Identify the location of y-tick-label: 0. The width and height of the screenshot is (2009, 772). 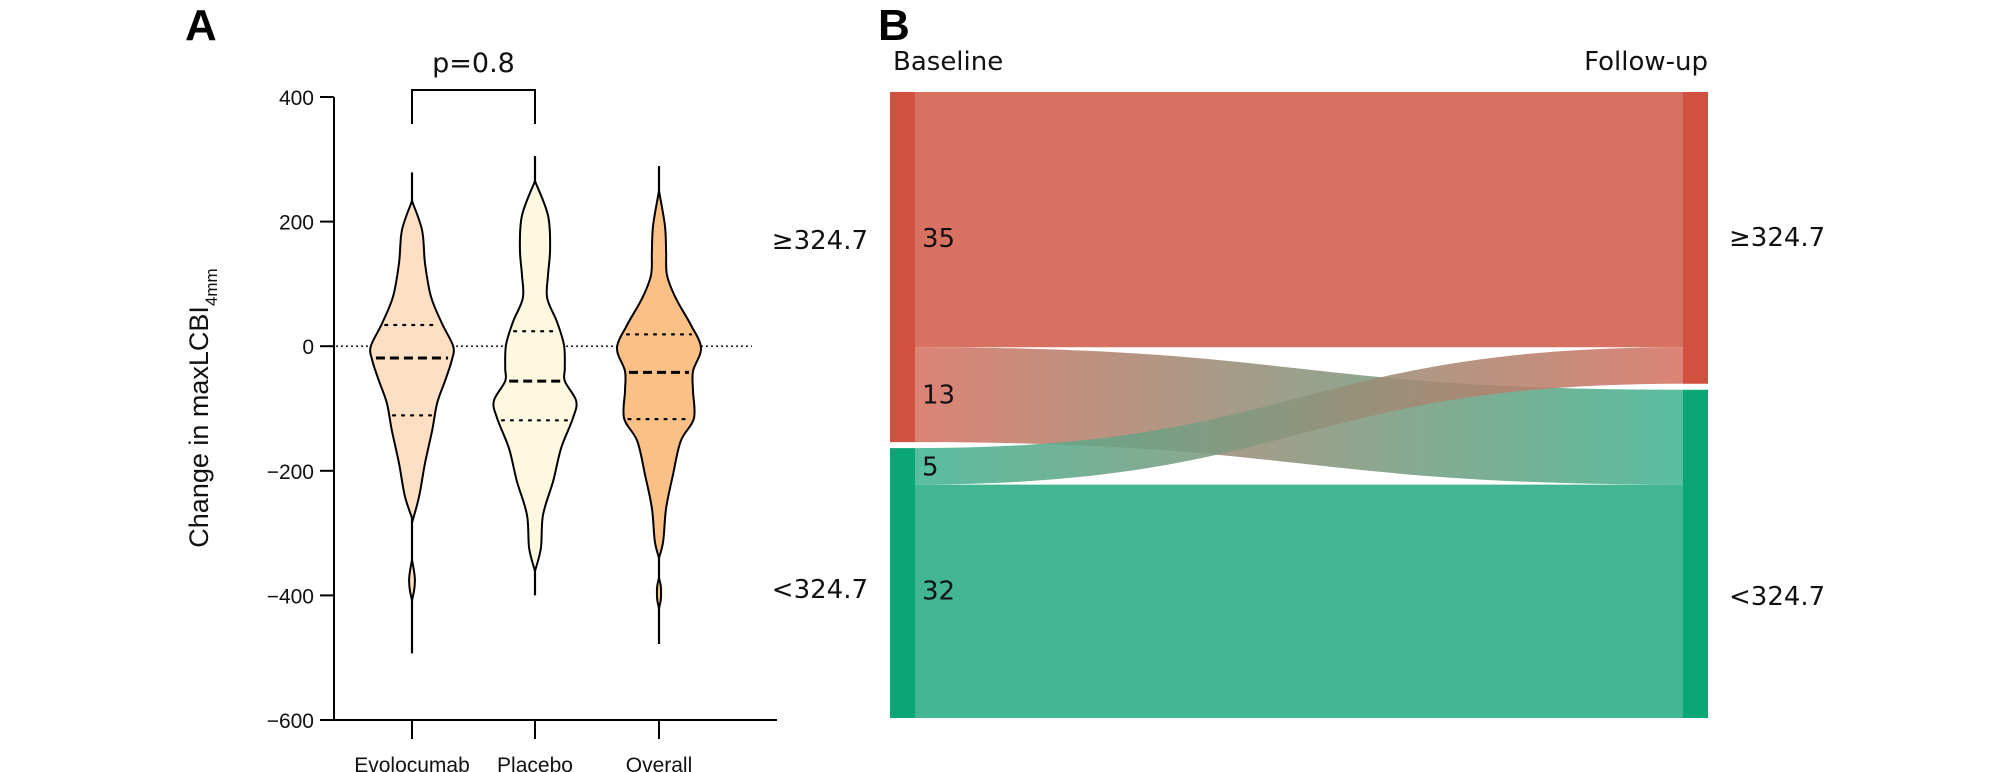
(308, 347).